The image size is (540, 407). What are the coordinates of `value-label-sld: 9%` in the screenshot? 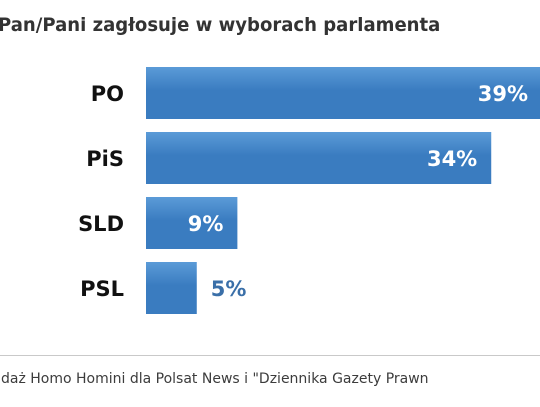 It's located at (206, 224).